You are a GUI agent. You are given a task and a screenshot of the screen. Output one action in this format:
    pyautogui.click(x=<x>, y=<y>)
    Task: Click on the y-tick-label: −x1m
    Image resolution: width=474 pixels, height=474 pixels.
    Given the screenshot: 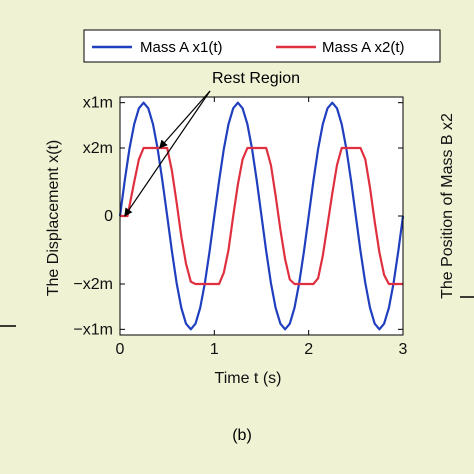 What is the action you would take?
    pyautogui.click(x=93, y=329)
    